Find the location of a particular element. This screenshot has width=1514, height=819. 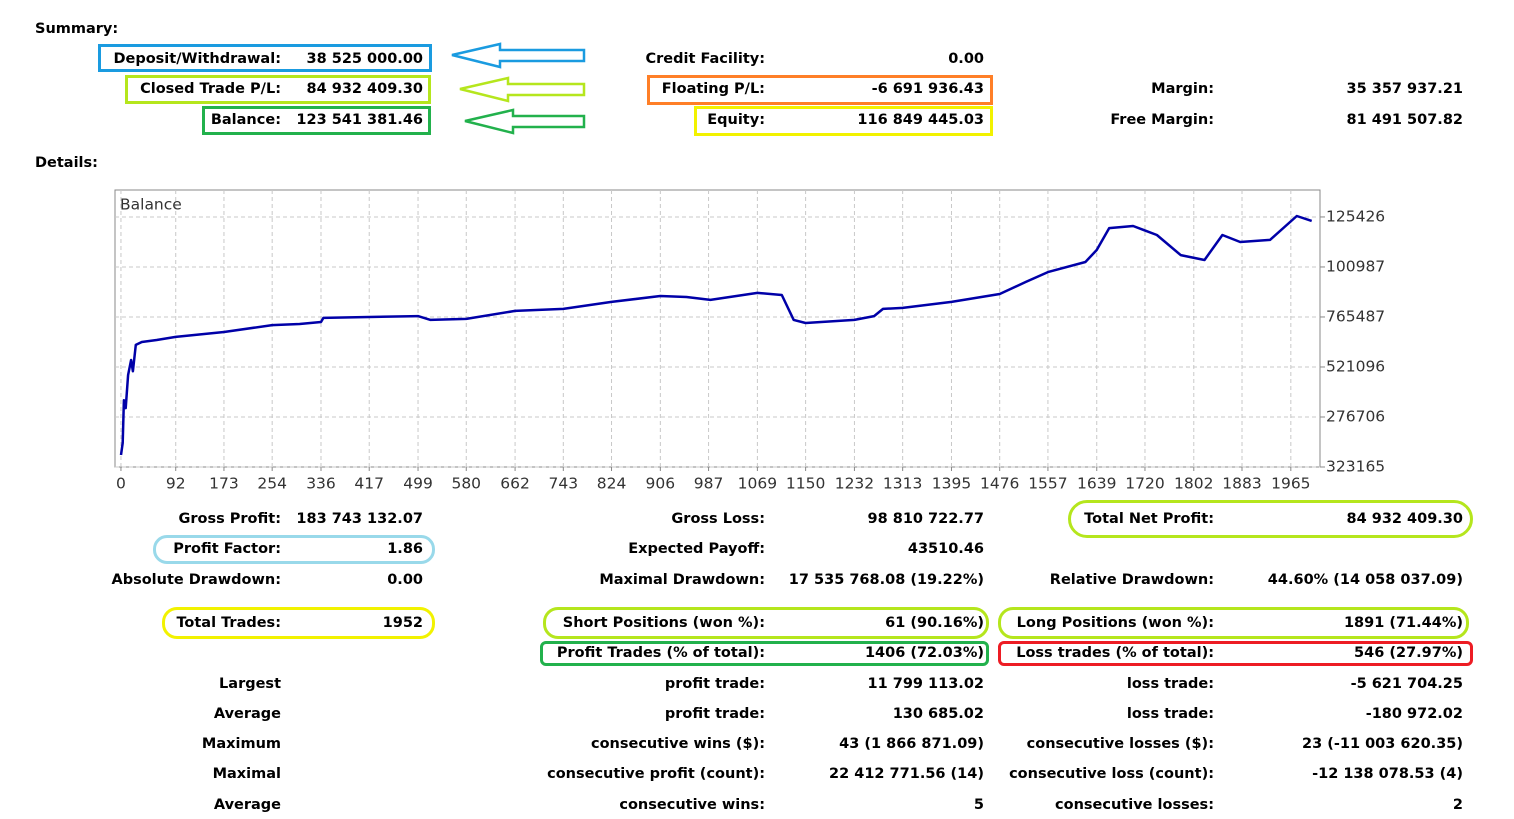

field-value: 38 525 000.00 is located at coordinates (365, 59).